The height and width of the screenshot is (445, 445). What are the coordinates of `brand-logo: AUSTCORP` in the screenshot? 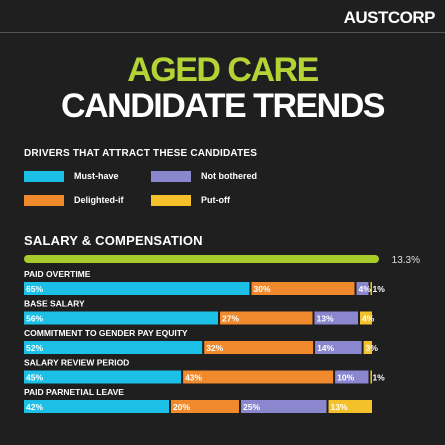 It's located at (389, 17).